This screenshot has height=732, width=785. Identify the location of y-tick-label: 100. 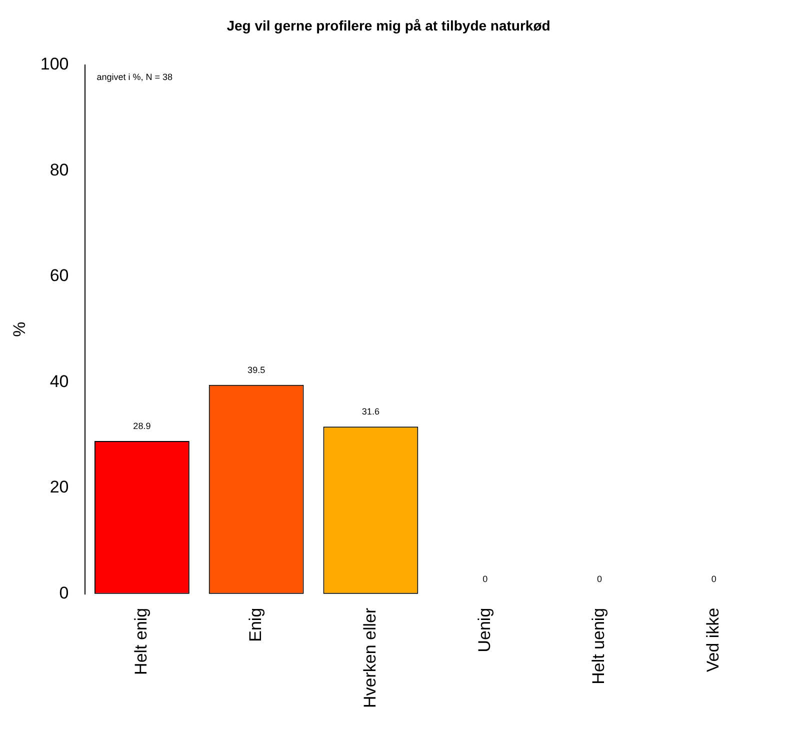
(54, 64).